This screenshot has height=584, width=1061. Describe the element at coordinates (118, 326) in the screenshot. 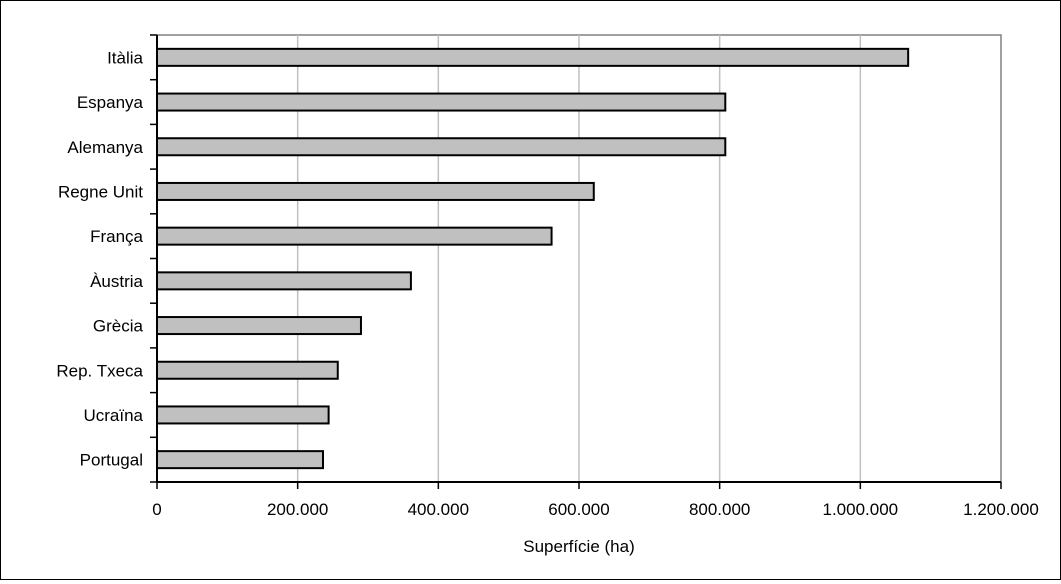

I see `y-tick-label: Grècia` at that location.